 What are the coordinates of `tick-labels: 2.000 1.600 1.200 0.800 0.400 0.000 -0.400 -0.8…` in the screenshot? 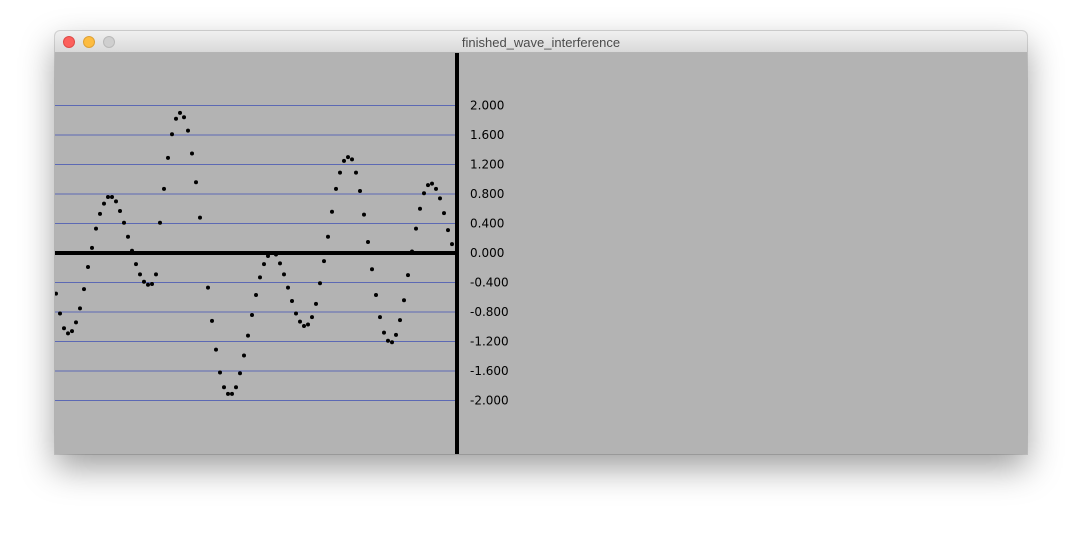 It's located at (489, 253).